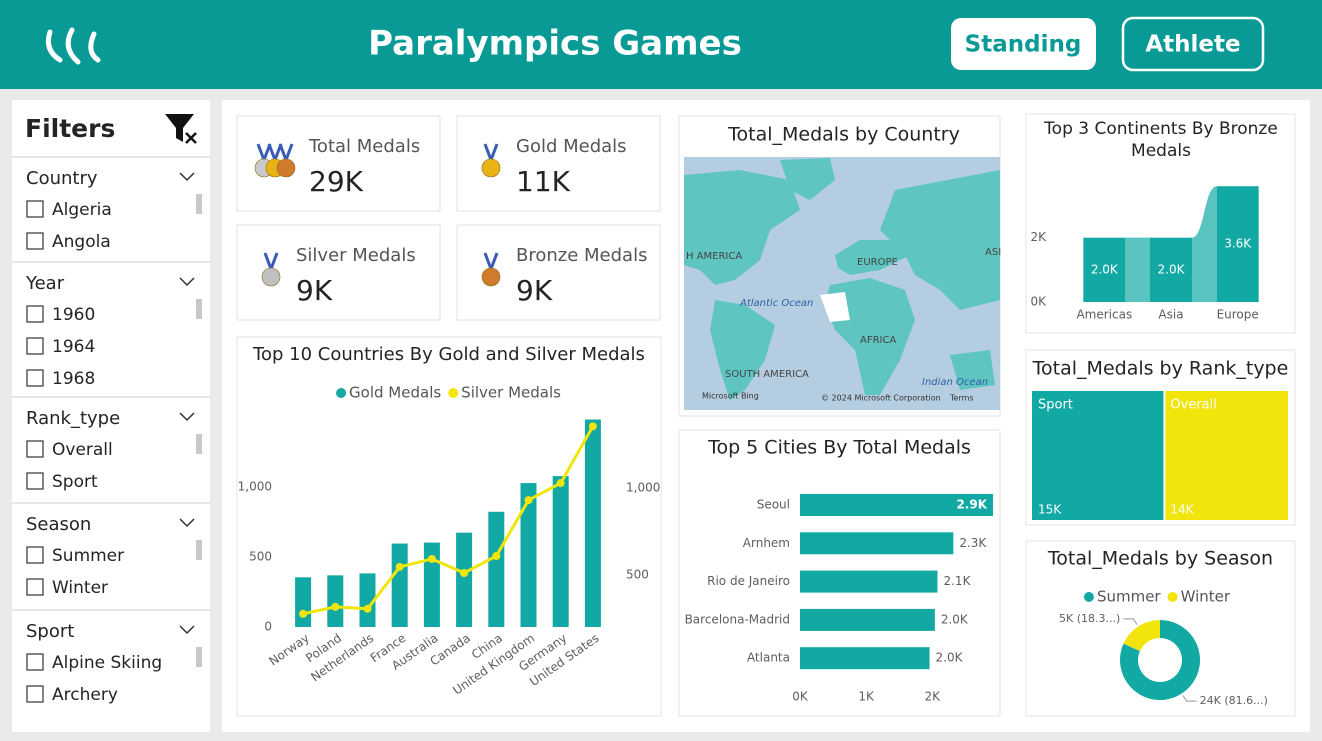 The image size is (1322, 741). What do you see at coordinates (877, 262) in the screenshot?
I see `map-label: EUROPE` at bounding box center [877, 262].